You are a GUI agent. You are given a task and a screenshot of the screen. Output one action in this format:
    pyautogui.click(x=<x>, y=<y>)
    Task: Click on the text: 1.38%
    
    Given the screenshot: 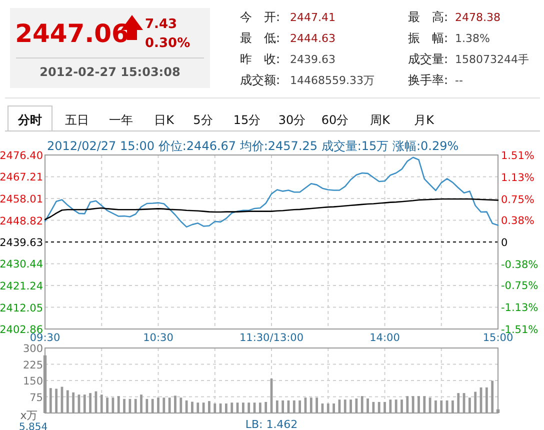 What is the action you would take?
    pyautogui.click(x=472, y=38)
    